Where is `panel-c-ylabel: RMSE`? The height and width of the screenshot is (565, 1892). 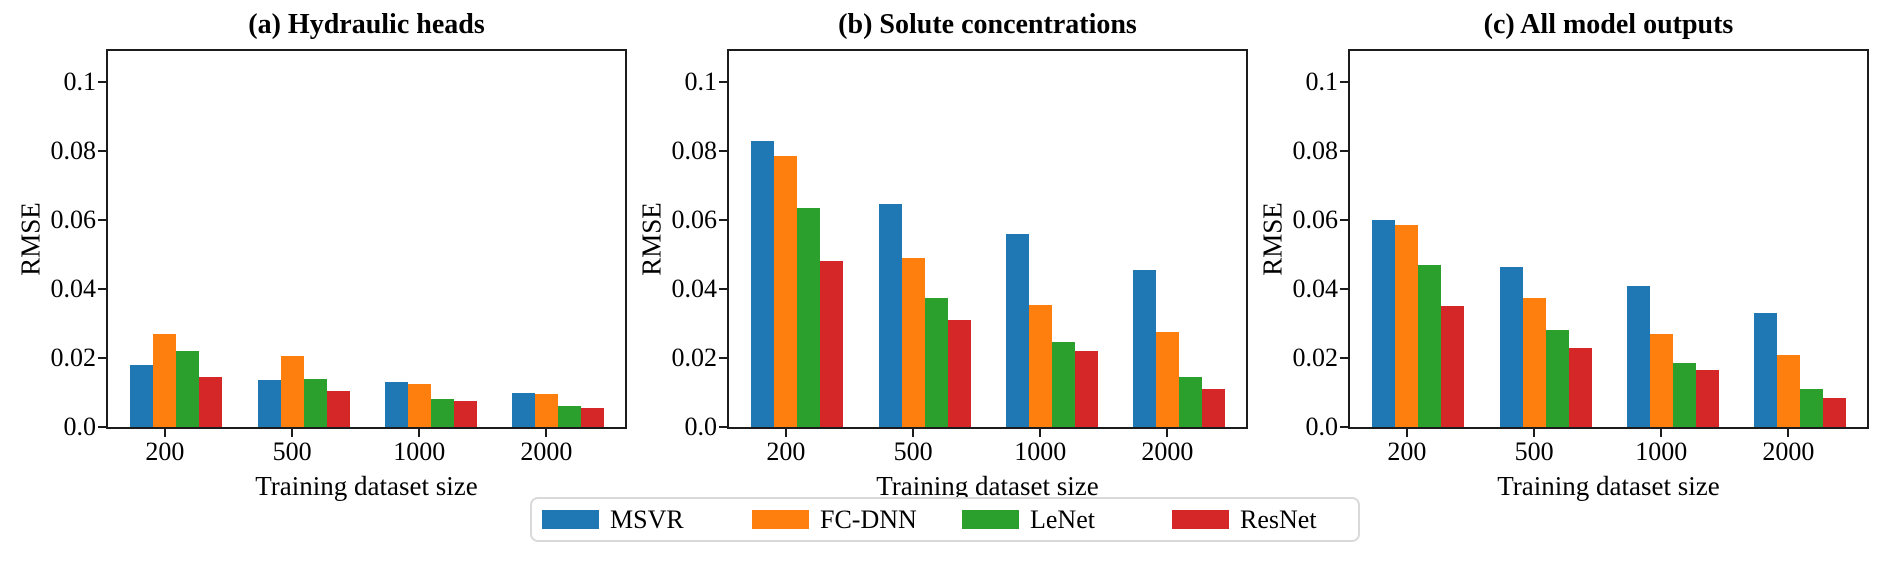
panel-c-ylabel: RMSE is located at coordinates (1272, 239).